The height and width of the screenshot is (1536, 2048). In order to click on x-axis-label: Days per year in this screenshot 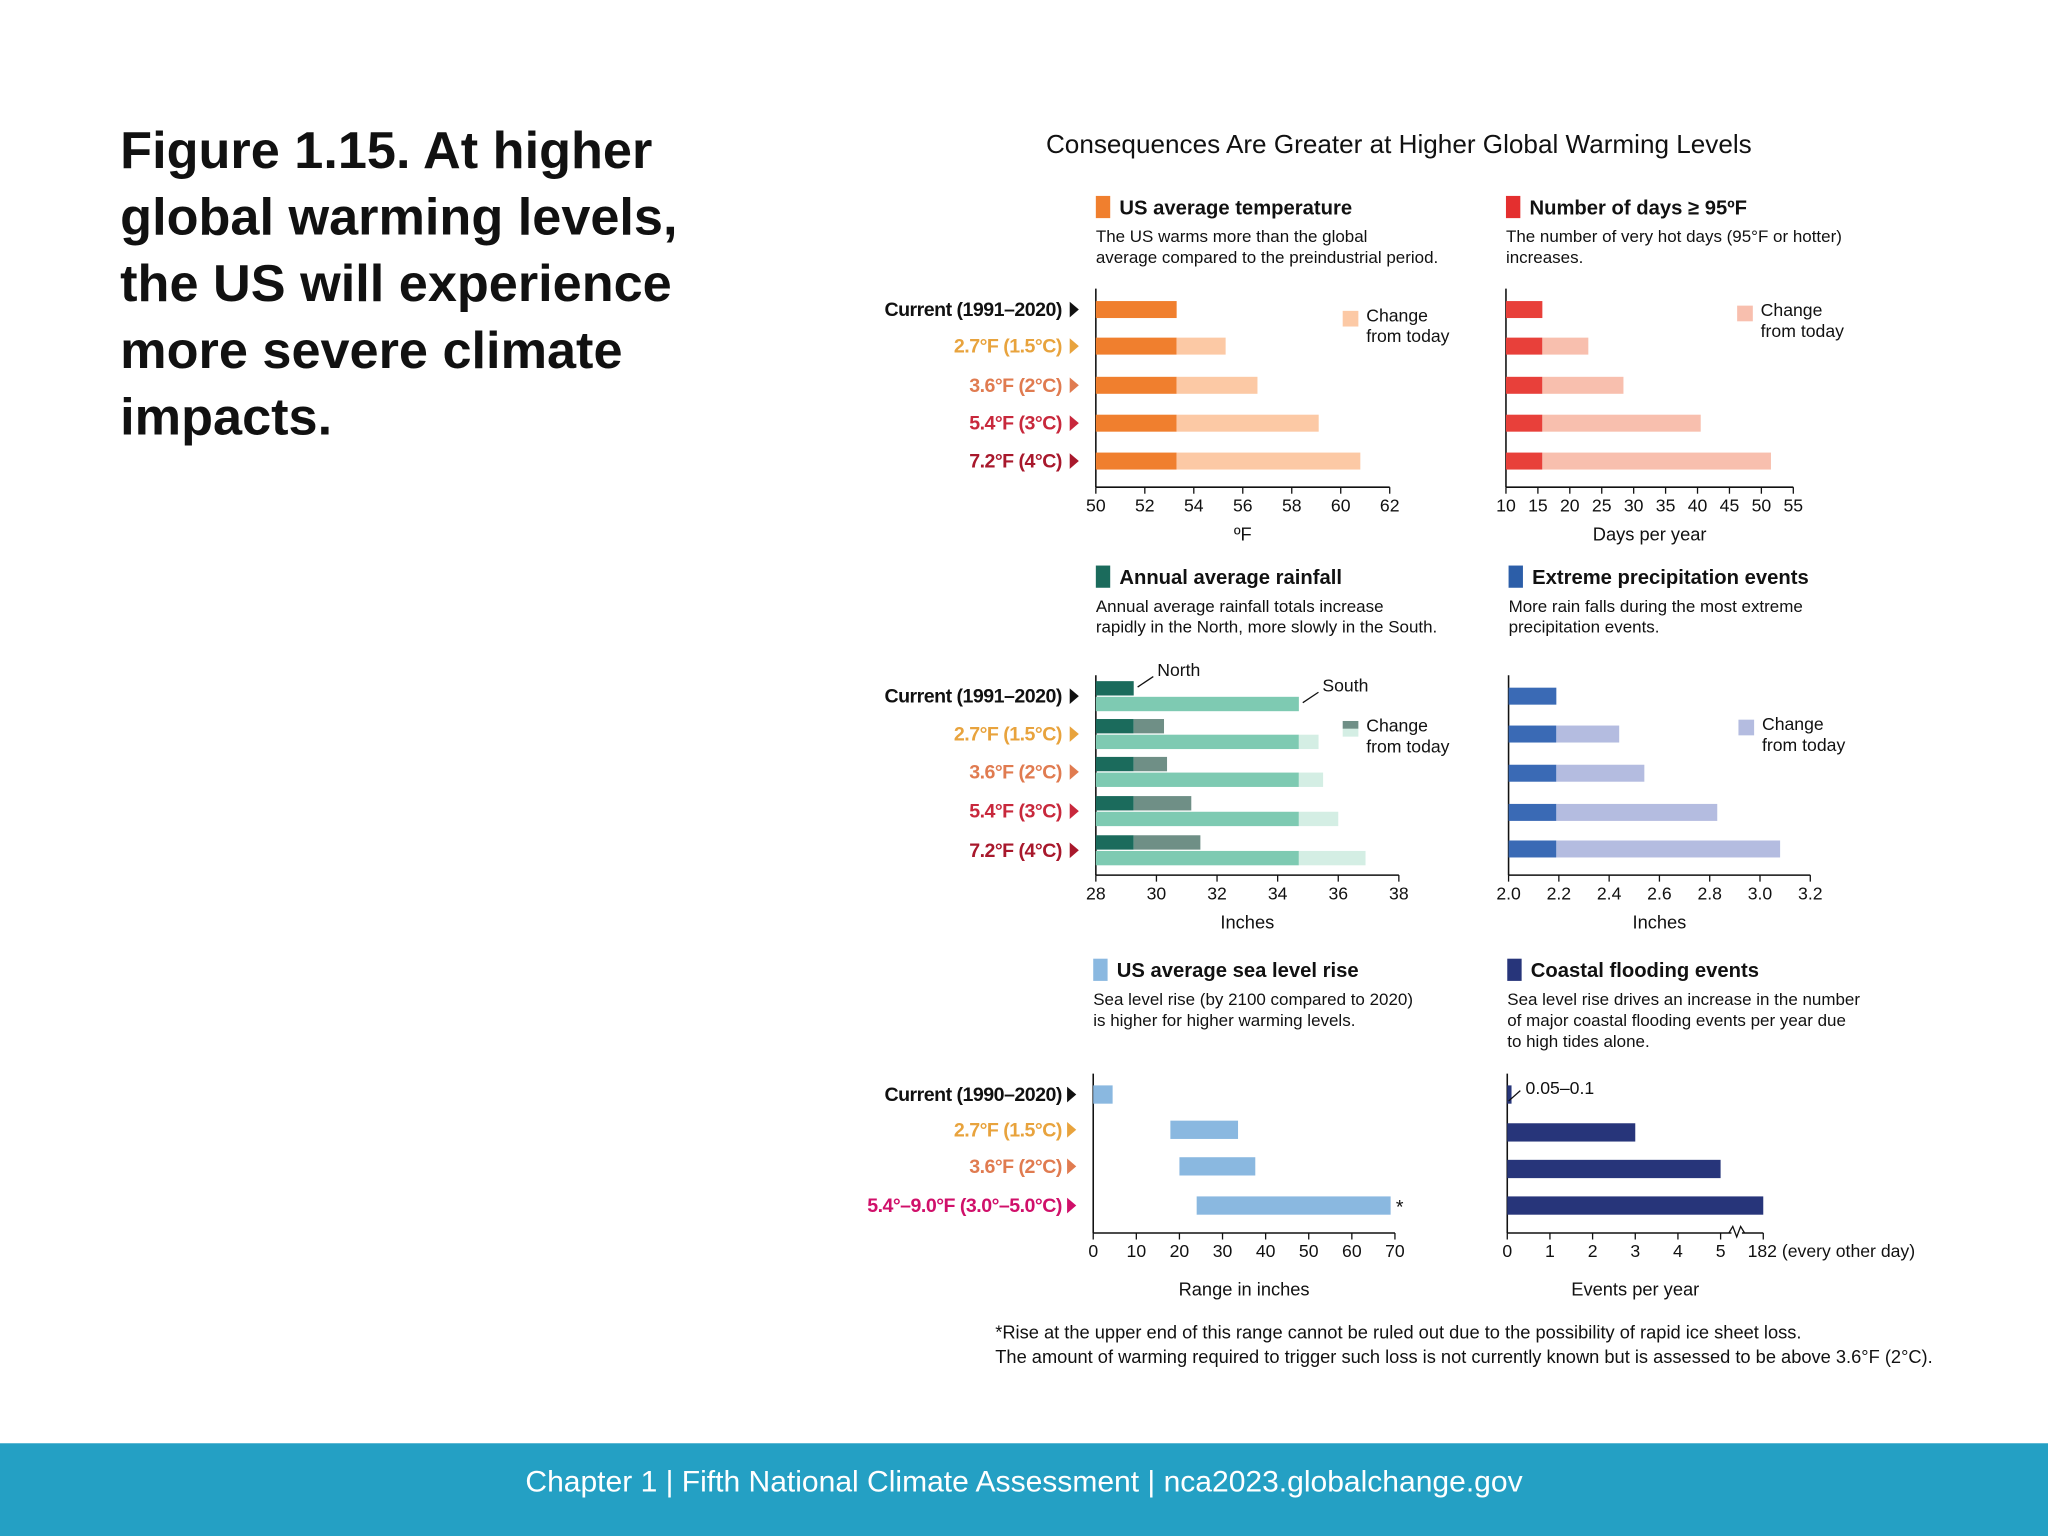, I will do `click(1650, 533)`.